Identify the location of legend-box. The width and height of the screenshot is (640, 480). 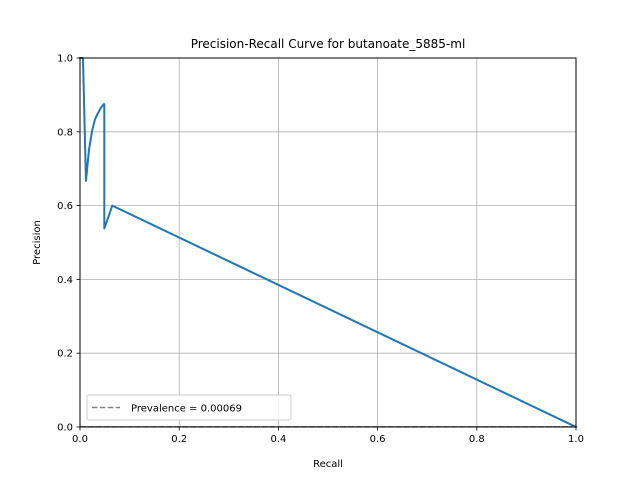
(189, 407).